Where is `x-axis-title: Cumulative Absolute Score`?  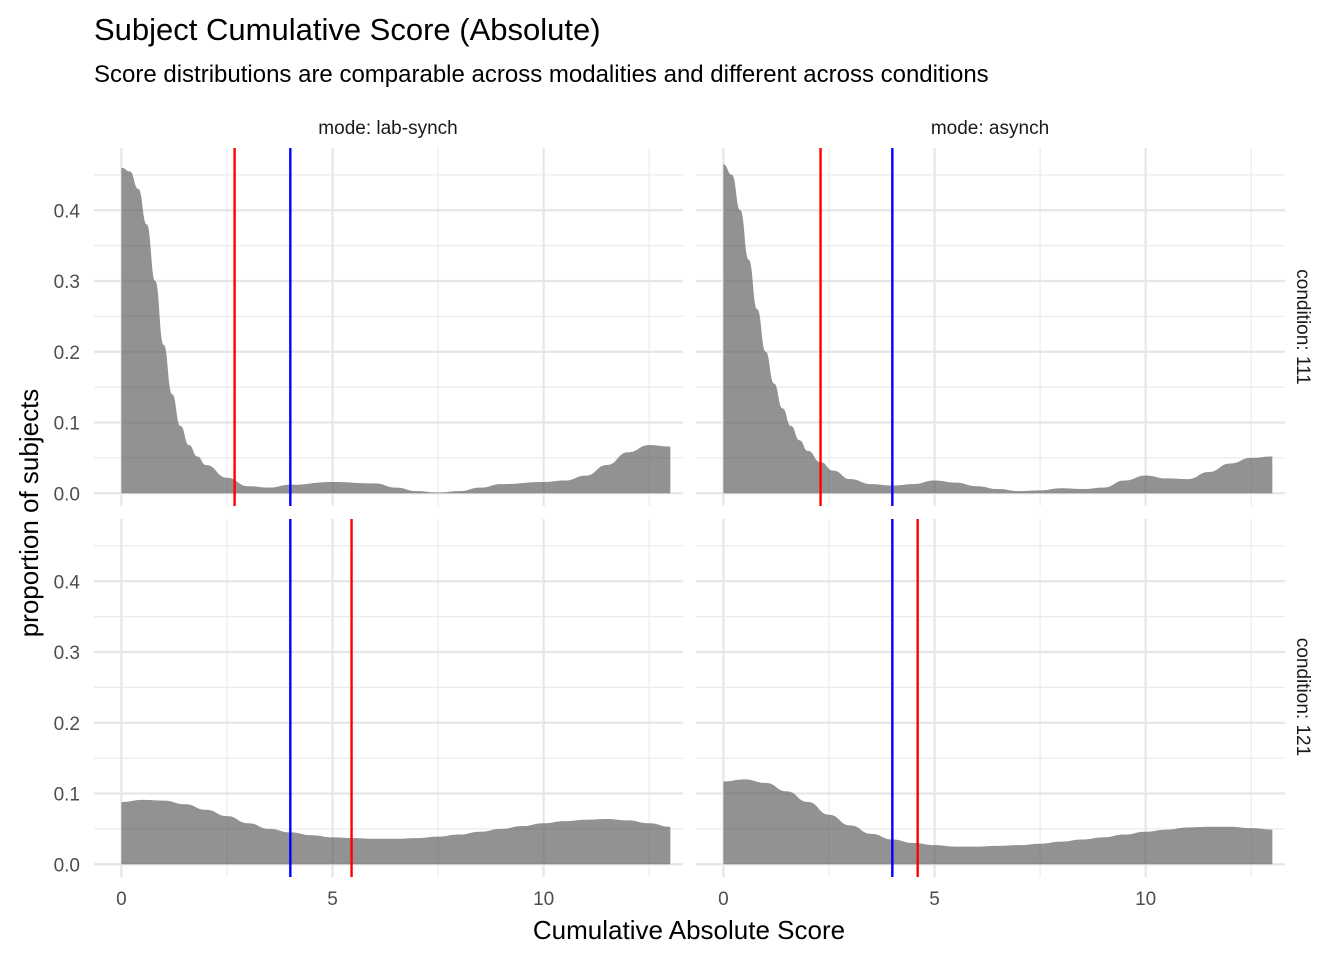
x-axis-title: Cumulative Absolute Score is located at coordinates (689, 930).